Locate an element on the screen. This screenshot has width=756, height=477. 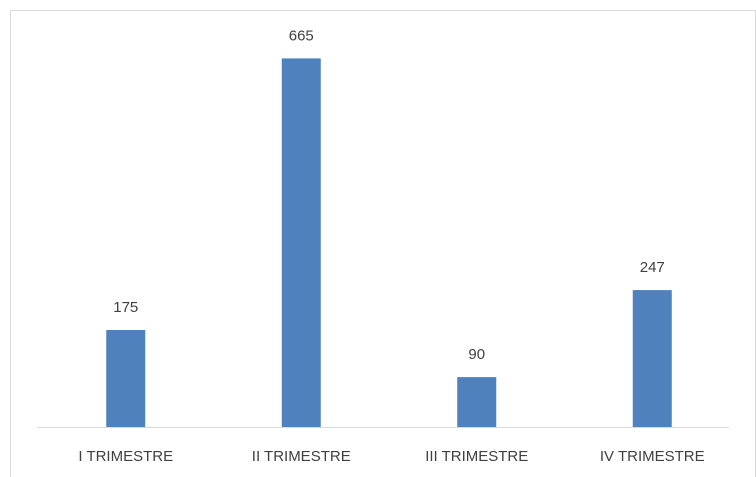
x-tick-label: IV TRIMESTRE is located at coordinates (652, 456).